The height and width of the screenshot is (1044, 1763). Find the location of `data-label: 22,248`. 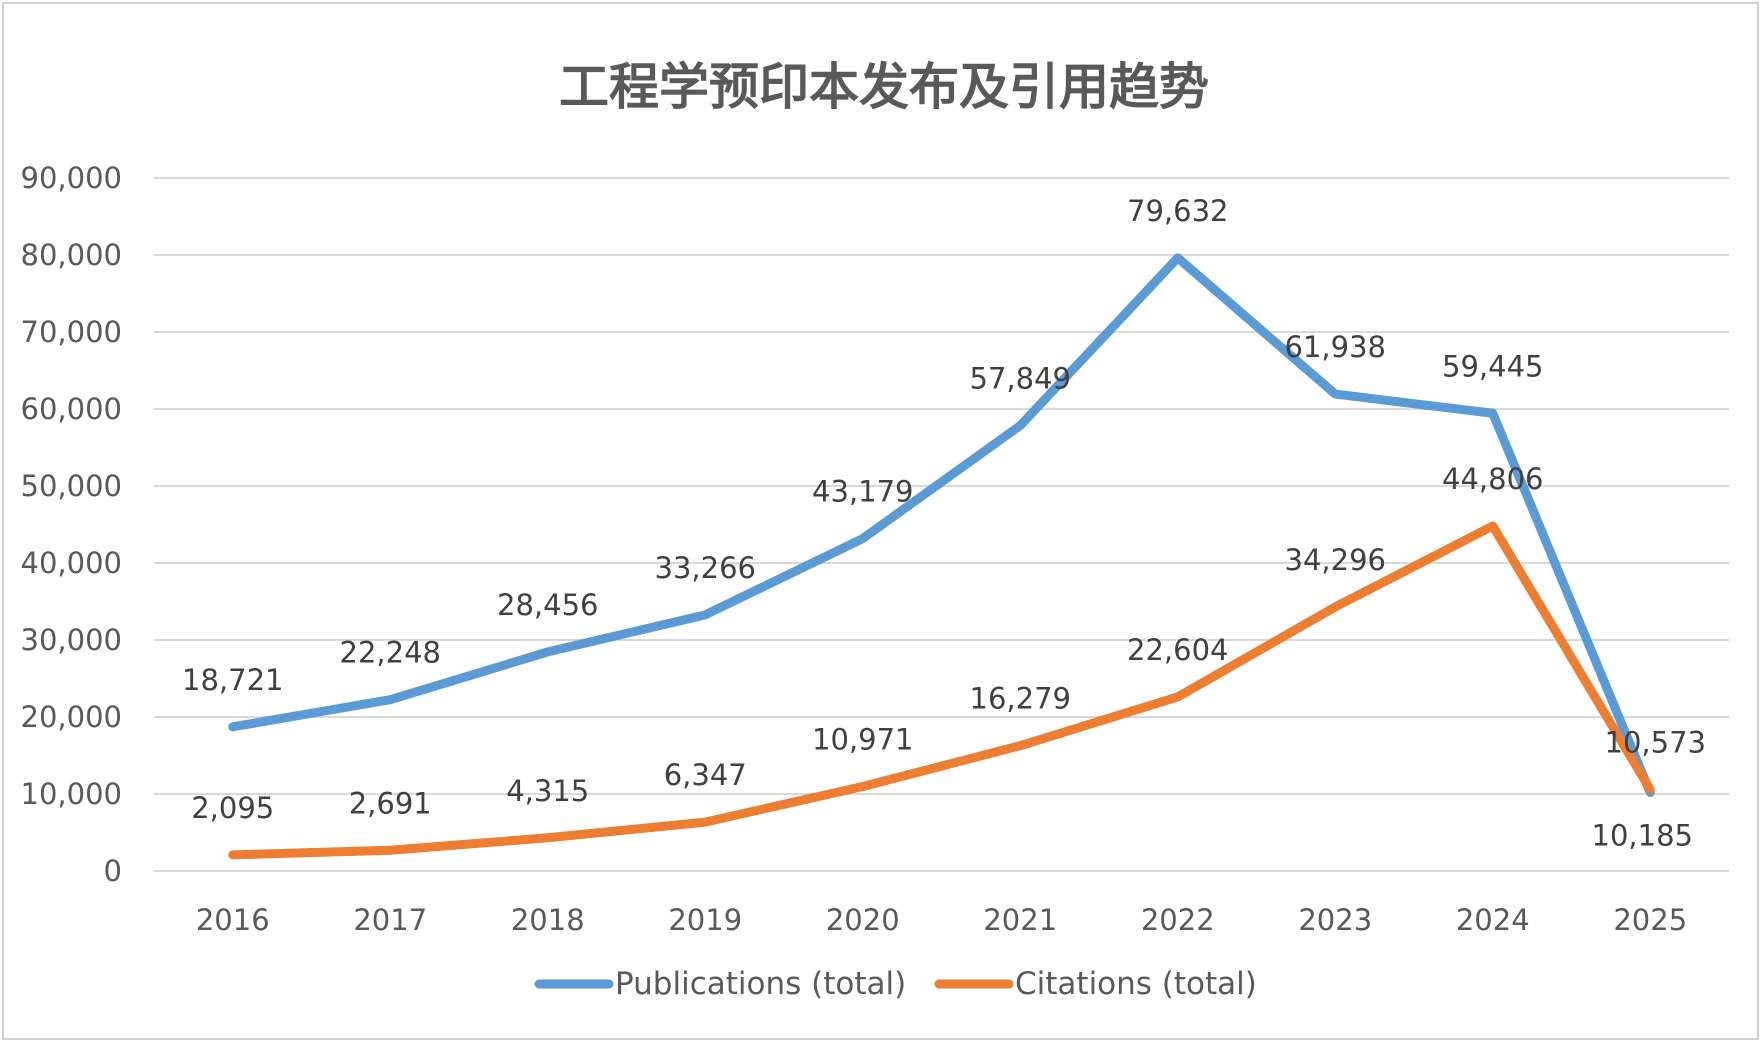

data-label: 22,248 is located at coordinates (390, 653).